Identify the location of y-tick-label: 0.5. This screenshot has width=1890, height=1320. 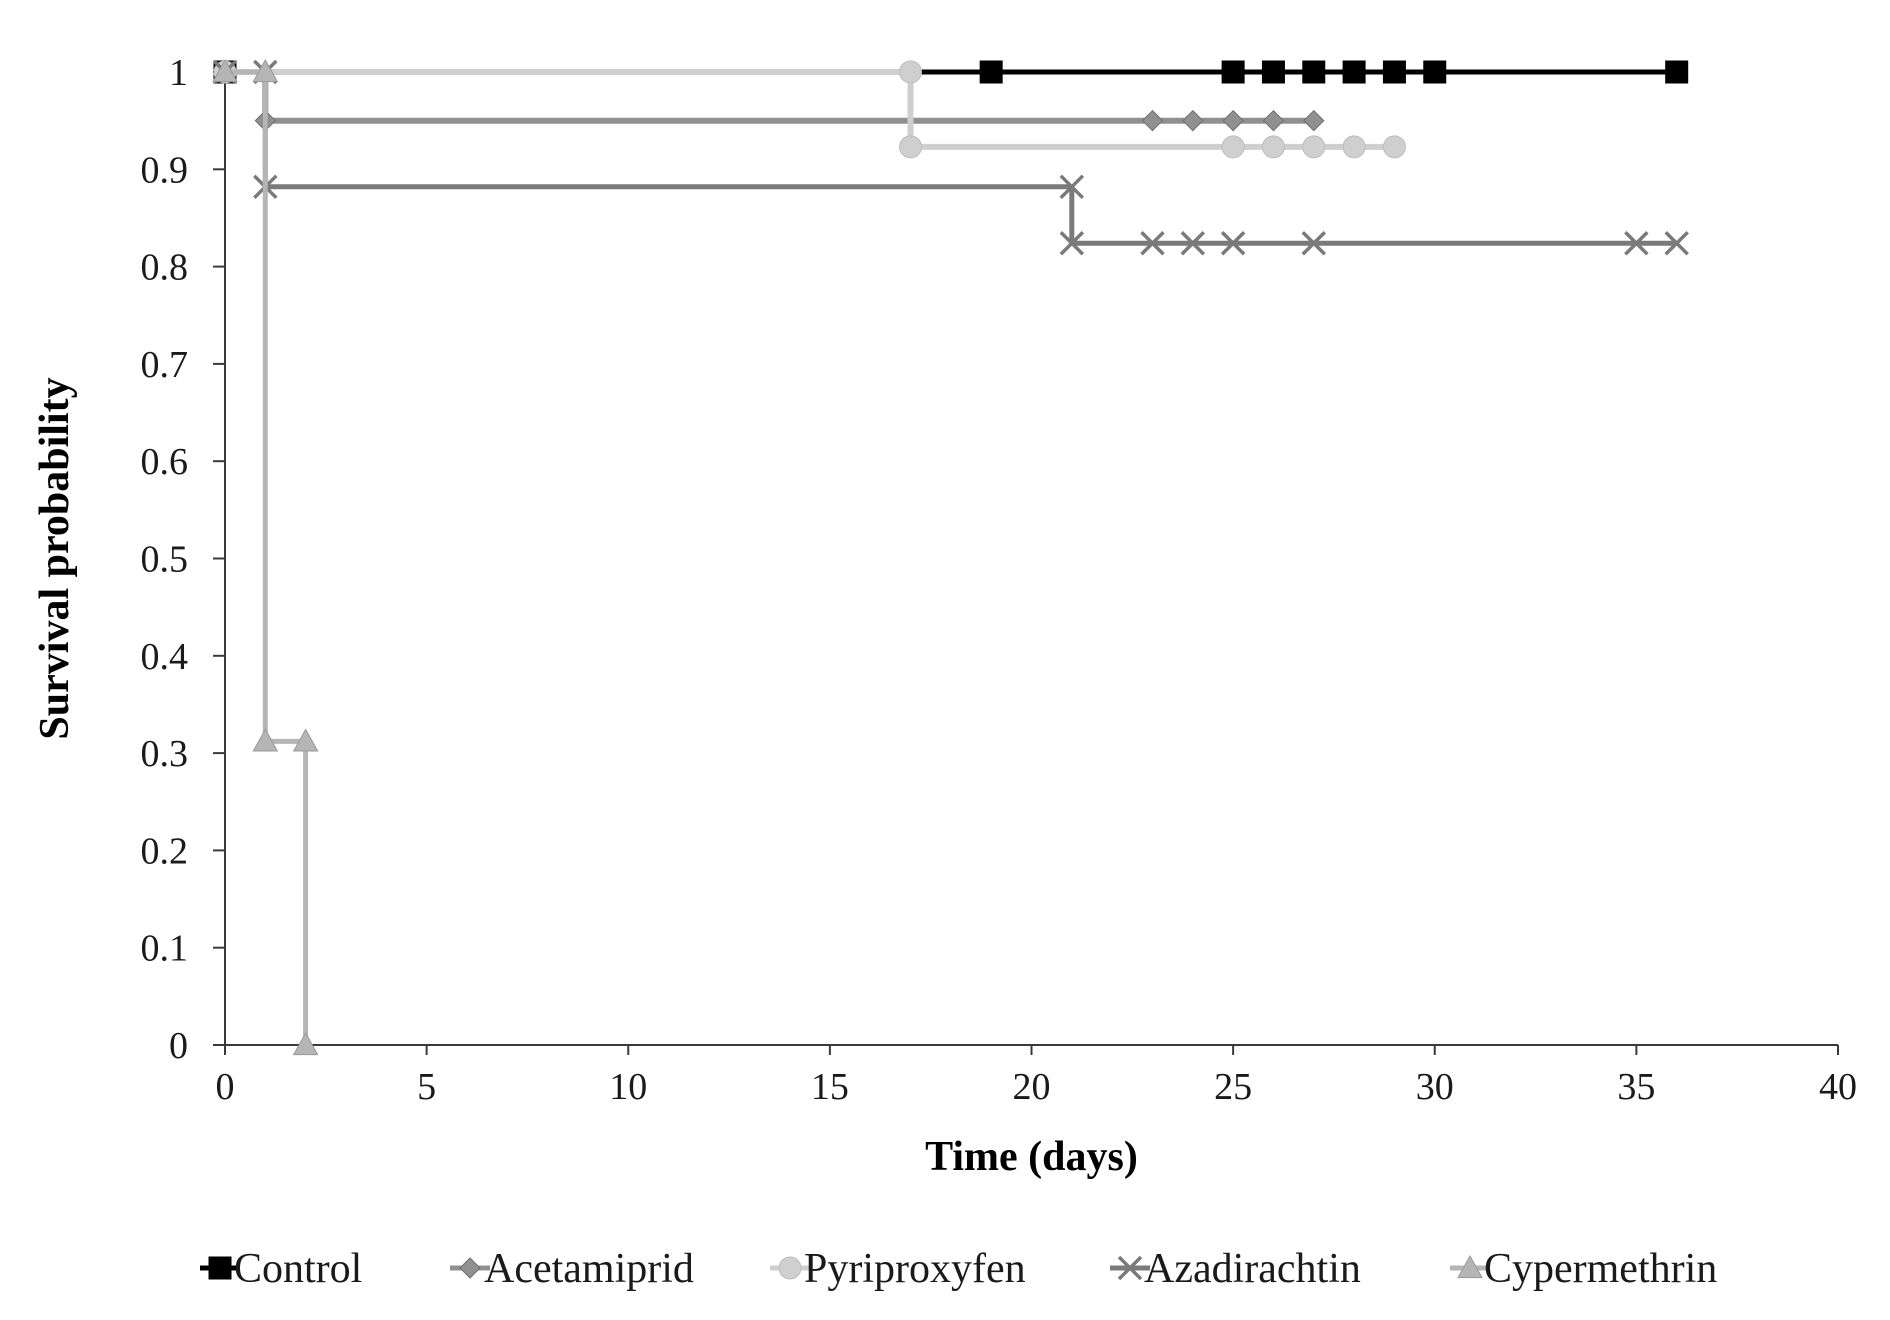
(165, 560).